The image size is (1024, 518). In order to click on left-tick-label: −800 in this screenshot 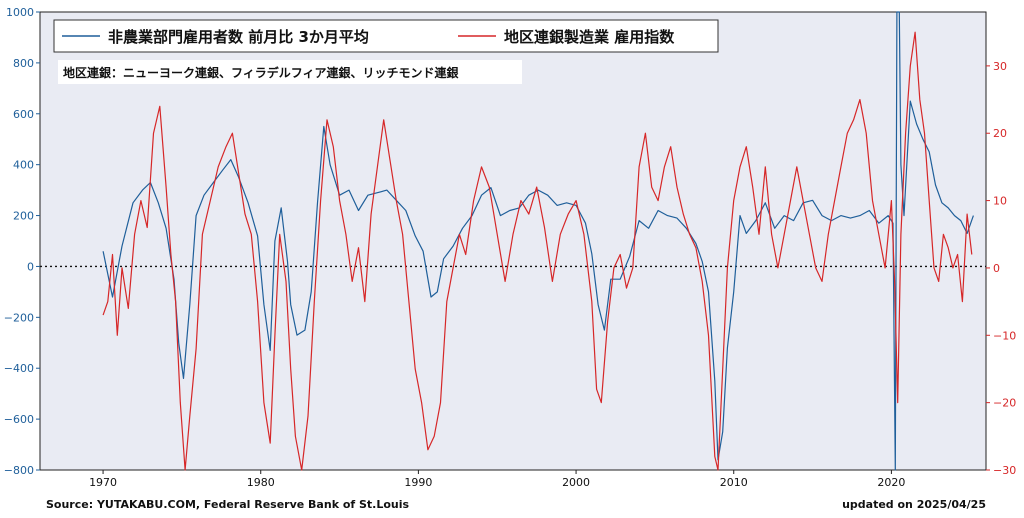, I will do `click(19, 470)`.